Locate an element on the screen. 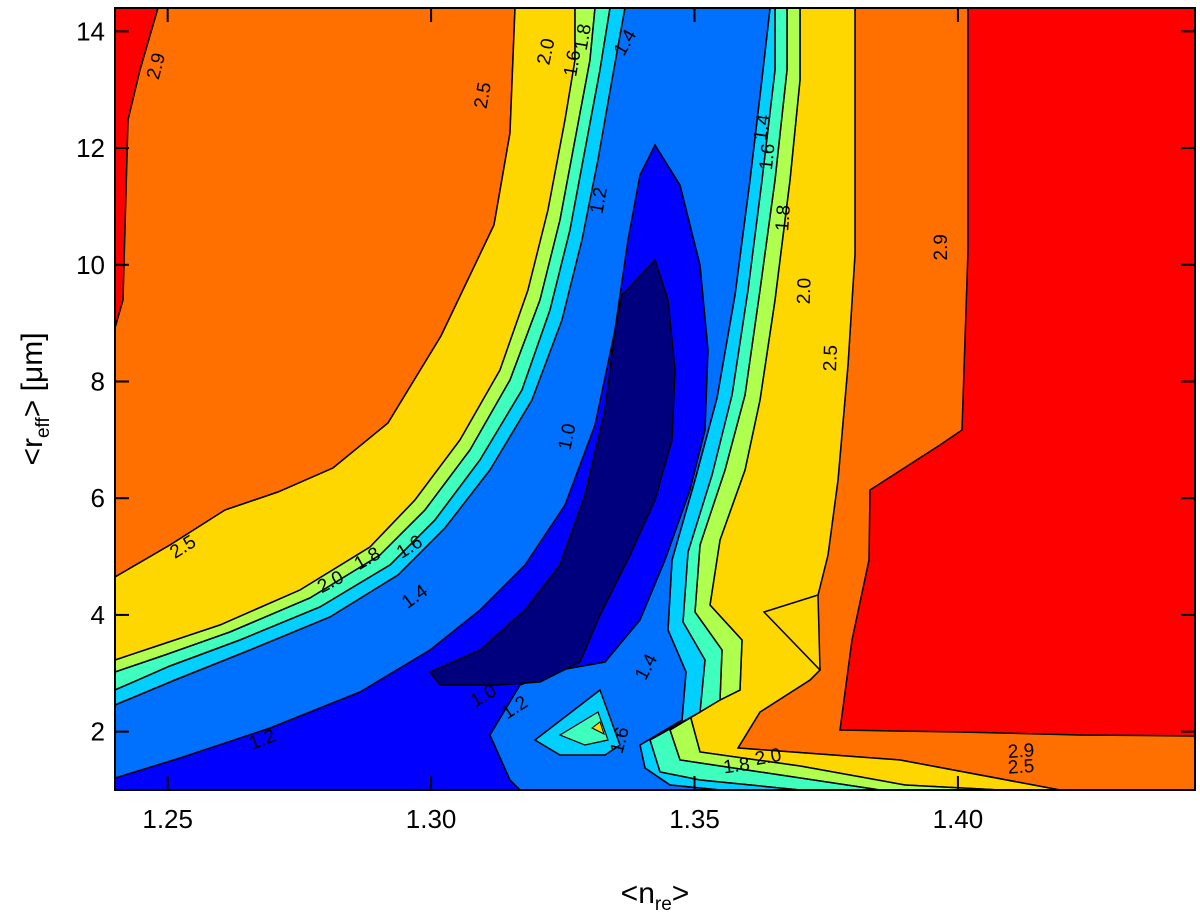  x-axis-title: <nre> is located at coordinates (655, 896).